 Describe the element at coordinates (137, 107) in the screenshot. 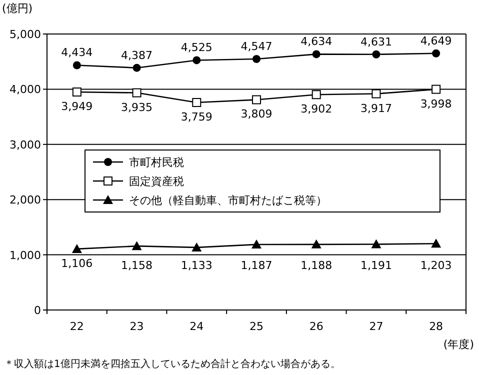

I see `data-label: 3,935` at that location.